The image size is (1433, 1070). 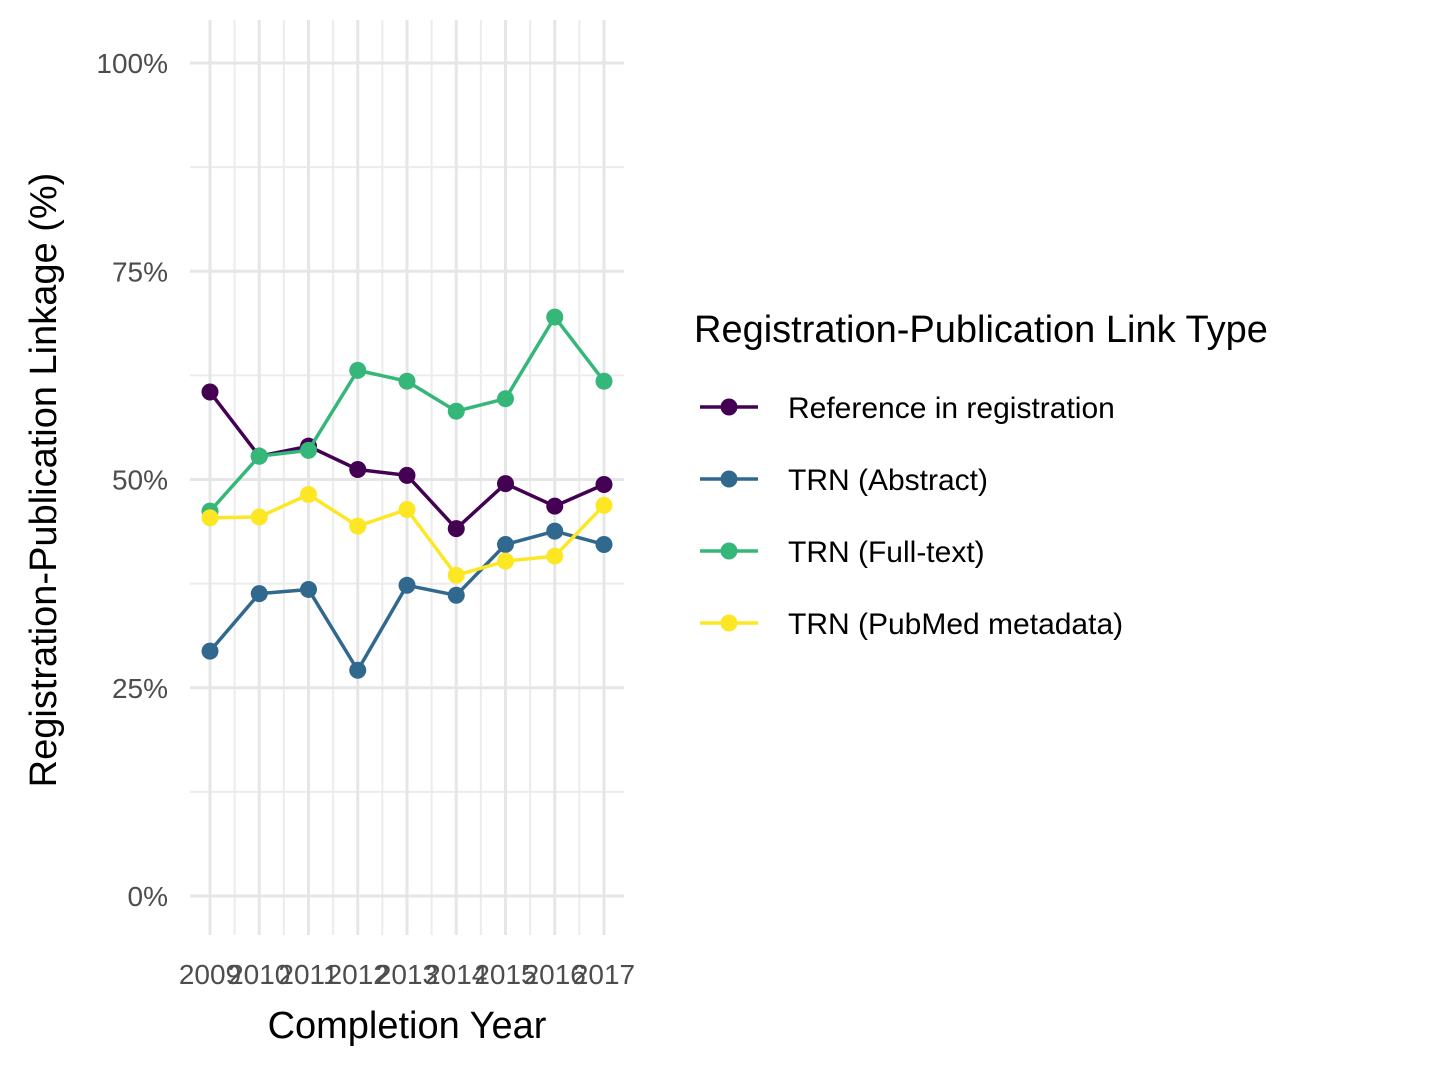 I want to click on y-tick-label: 50%, so click(x=140, y=480).